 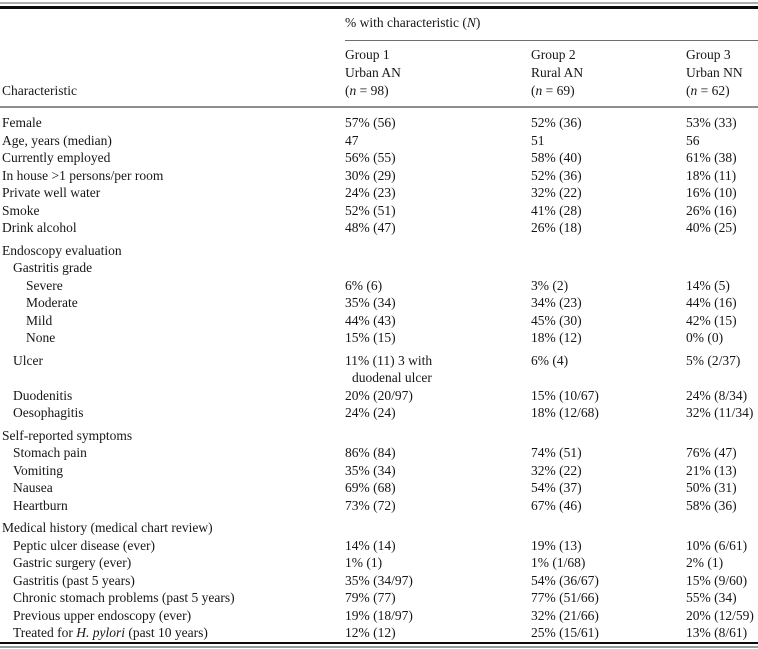 What do you see at coordinates (379, 453) in the screenshot?
I see `table-row: Stomach pain 86% (84) 74% (51) 76% (47)` at bounding box center [379, 453].